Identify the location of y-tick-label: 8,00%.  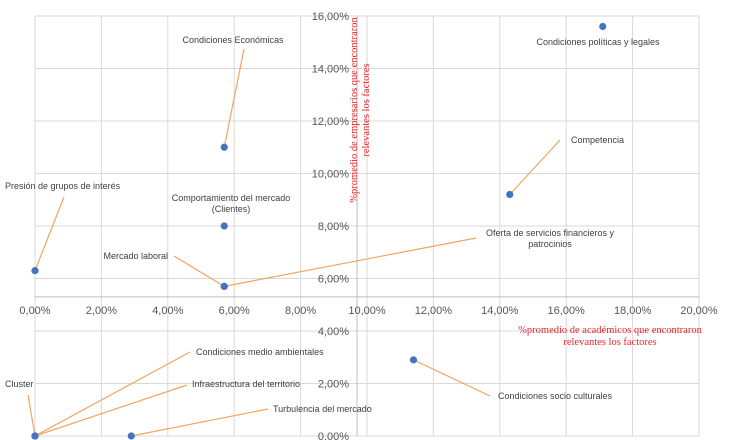
(333, 227).